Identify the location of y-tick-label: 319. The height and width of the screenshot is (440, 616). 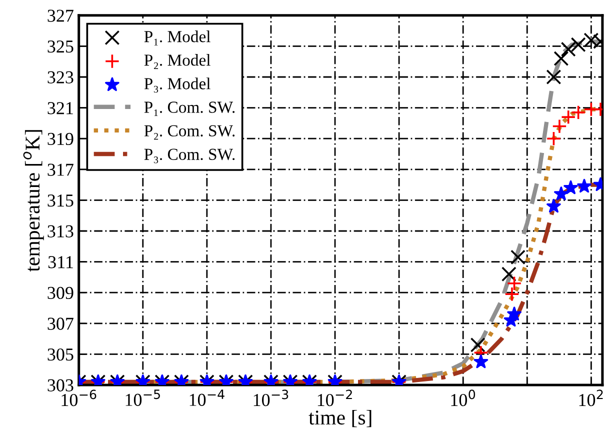
(61, 139).